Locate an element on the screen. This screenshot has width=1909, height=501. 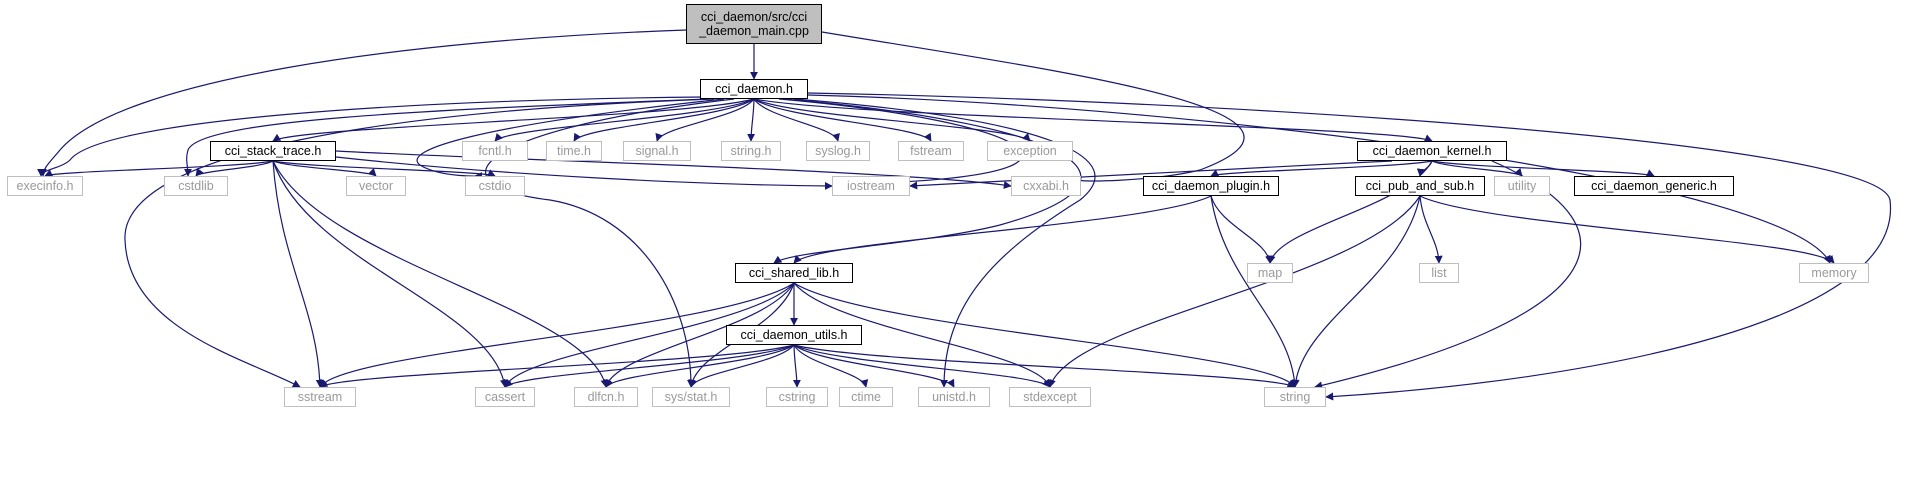
node-execinfo: execinfo.h is located at coordinates (45, 186).